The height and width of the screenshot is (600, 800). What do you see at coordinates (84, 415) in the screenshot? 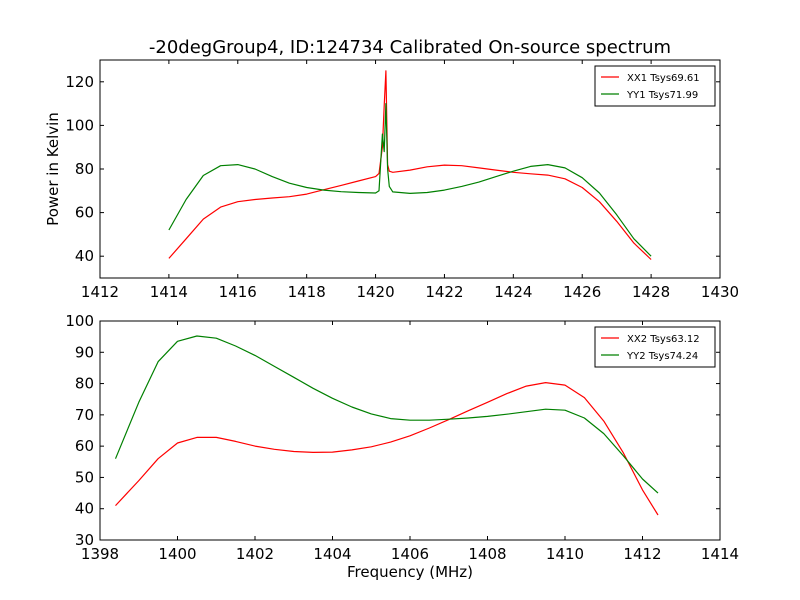
I see `y-tick-label: 70` at bounding box center [84, 415].